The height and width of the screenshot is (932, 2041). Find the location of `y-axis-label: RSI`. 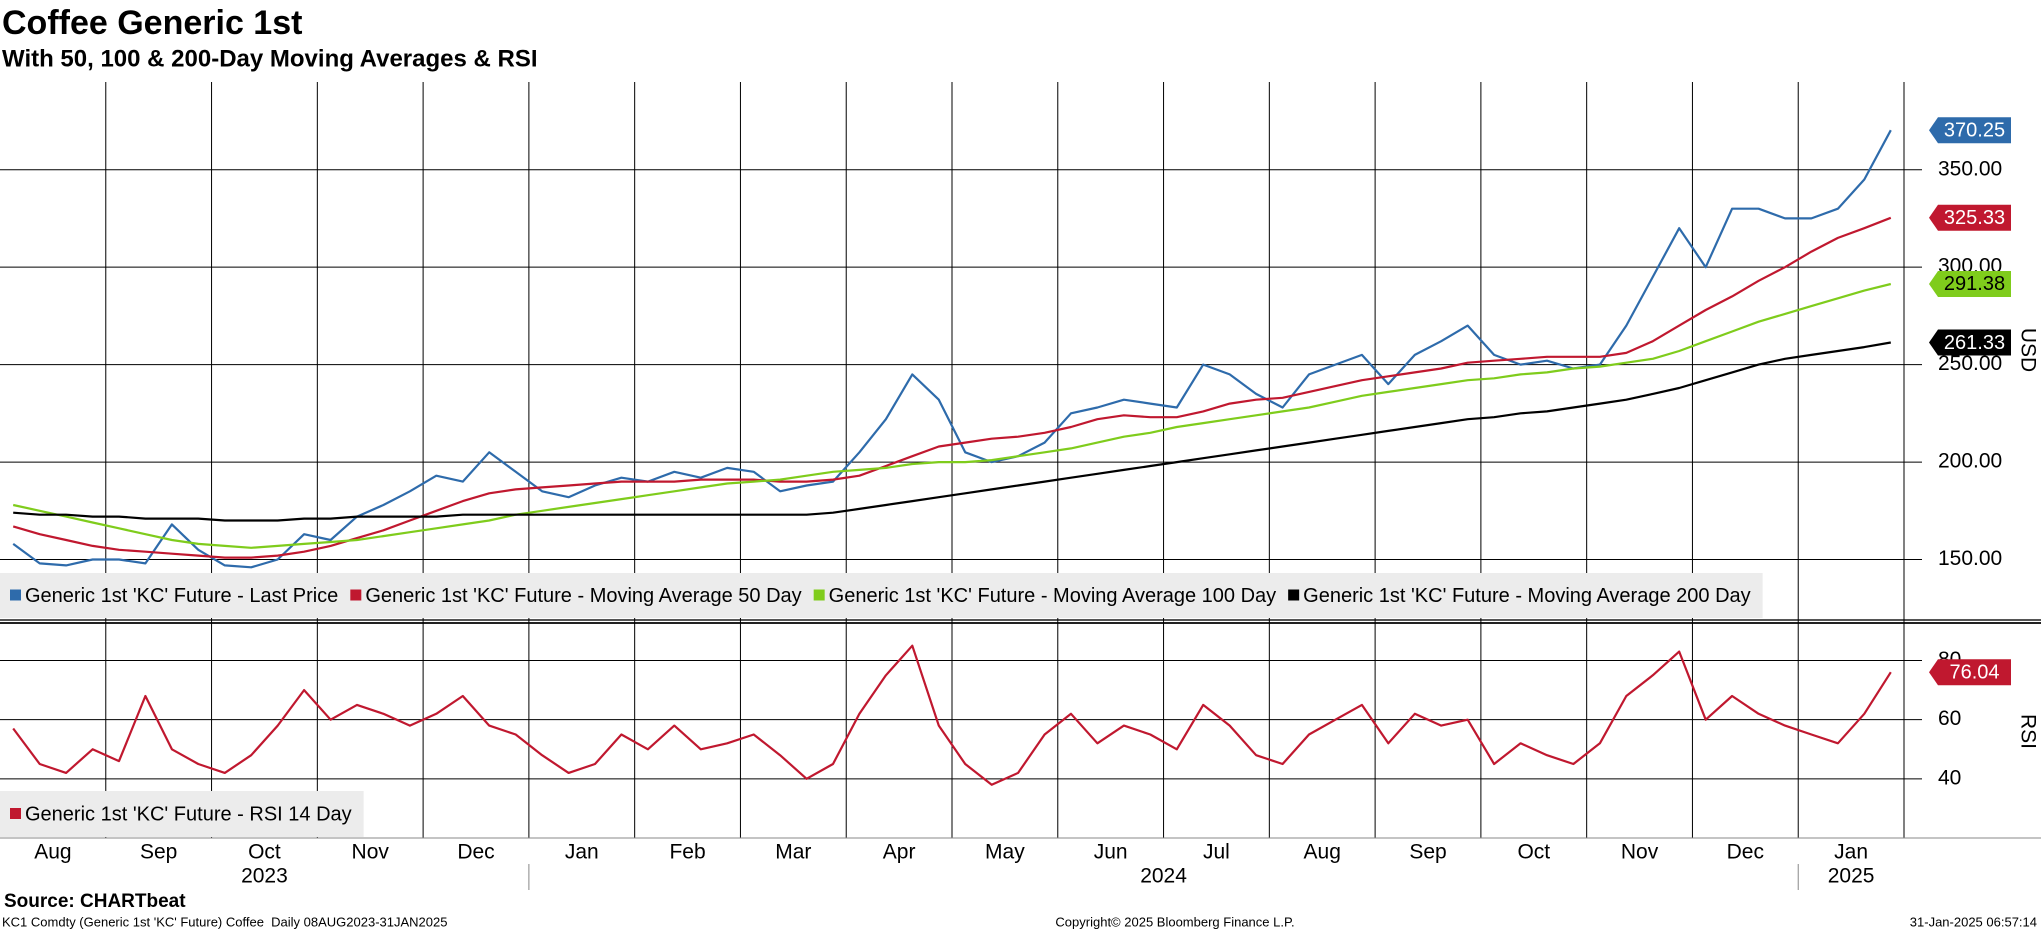

y-axis-label: RSI is located at coordinates (2027, 731).